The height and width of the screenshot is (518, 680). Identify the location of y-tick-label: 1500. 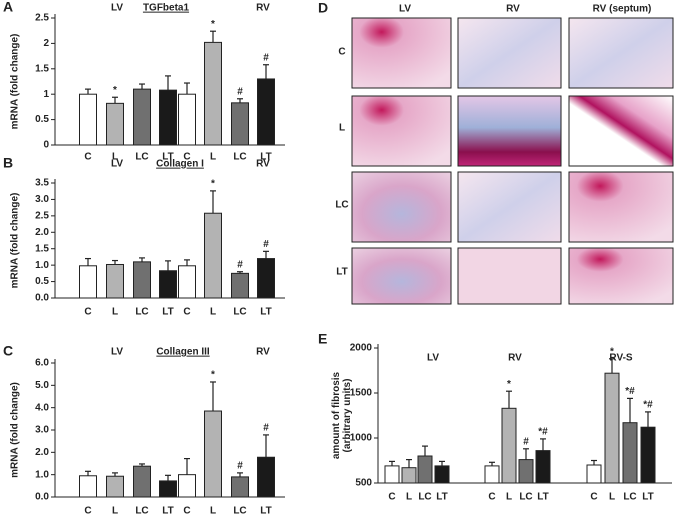
(361, 393).